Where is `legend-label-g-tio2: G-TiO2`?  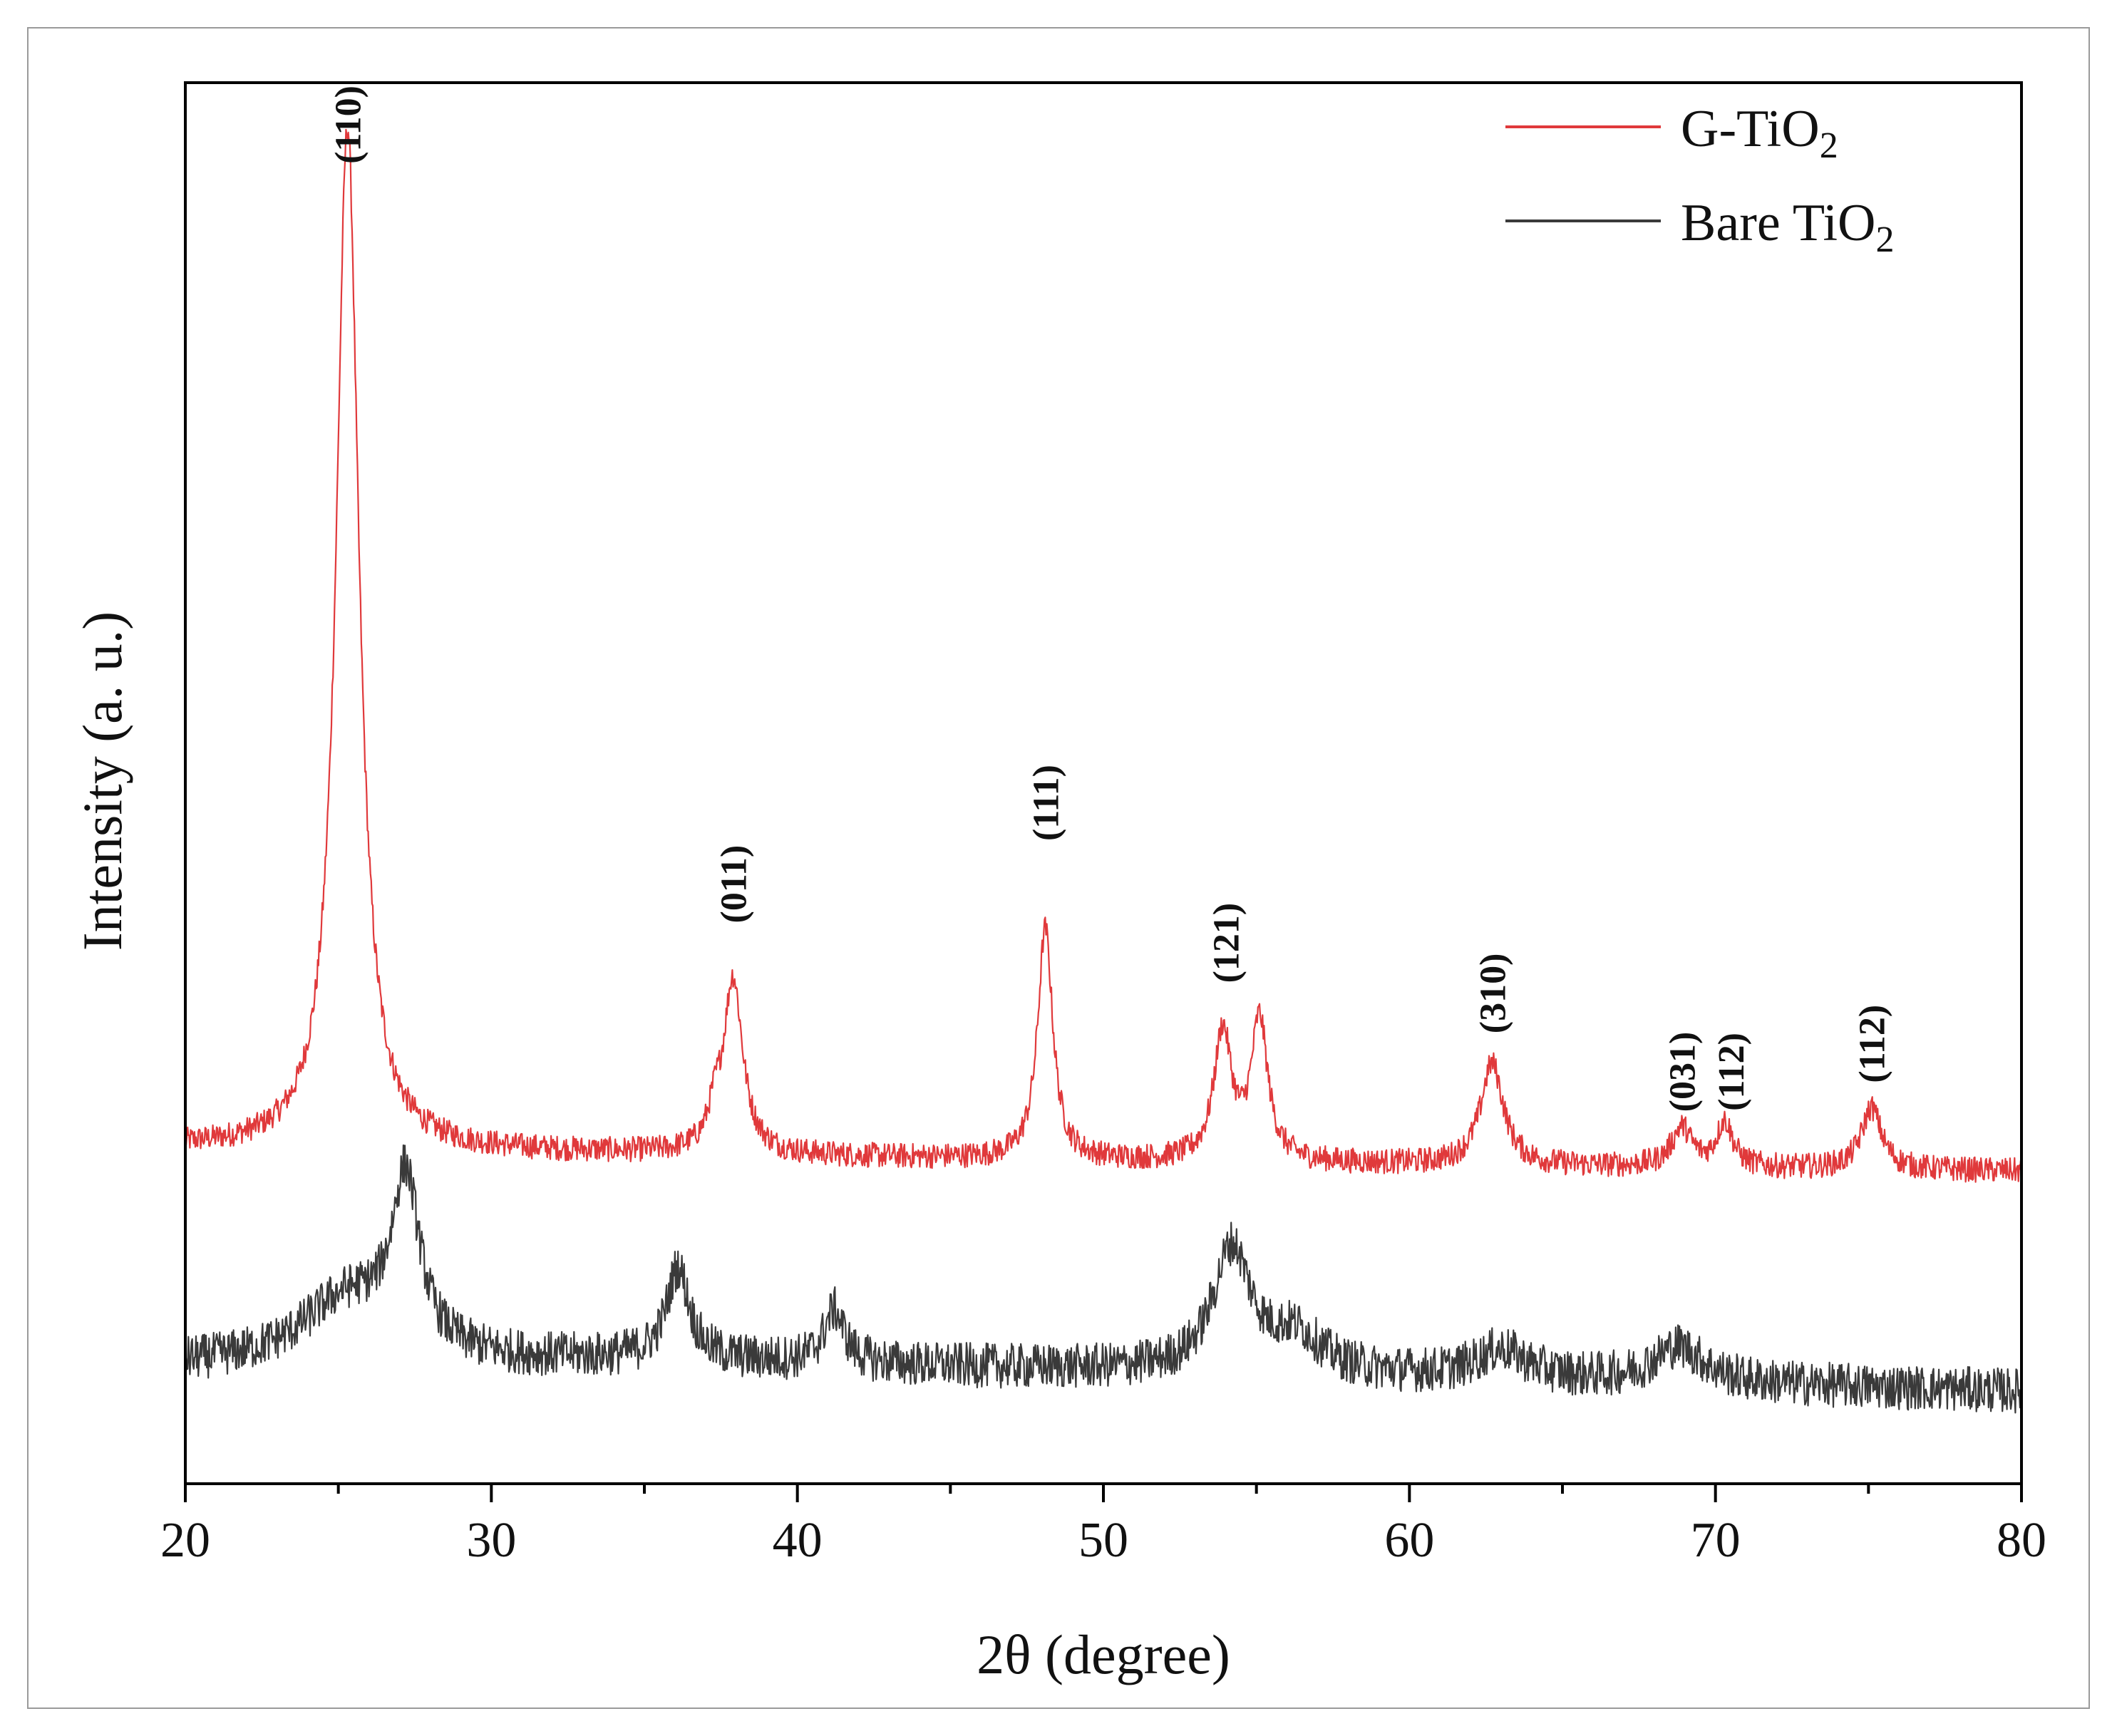
legend-label-g-tio2: G-TiO2 is located at coordinates (1759, 133).